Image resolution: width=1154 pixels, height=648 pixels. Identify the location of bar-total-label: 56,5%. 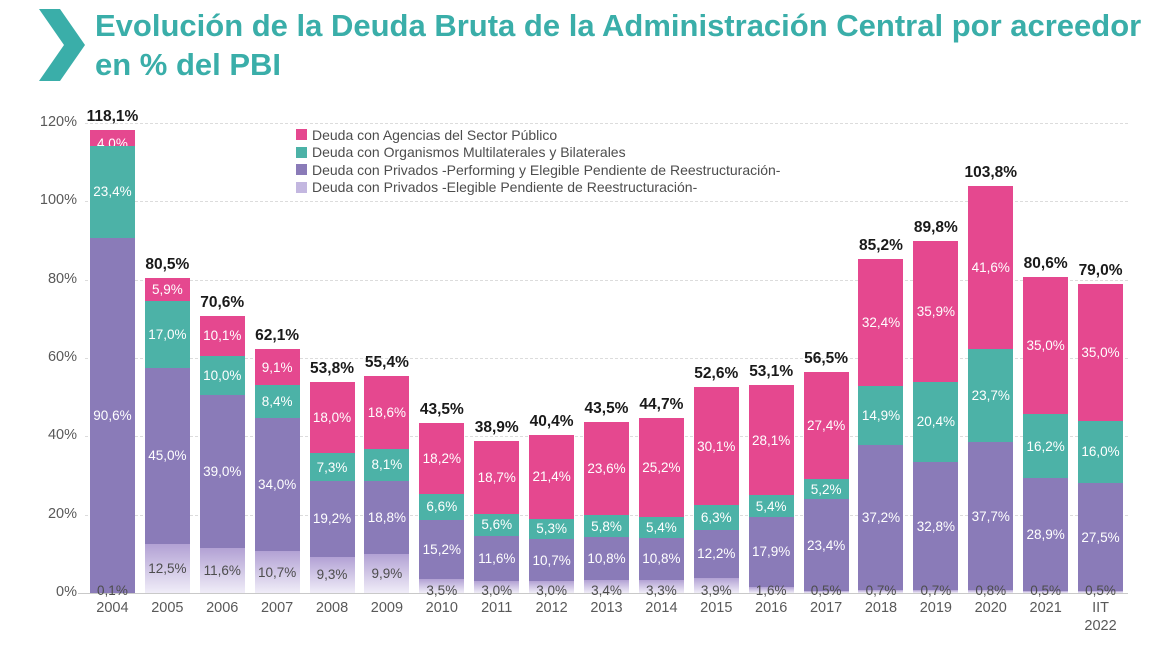
(826, 358).